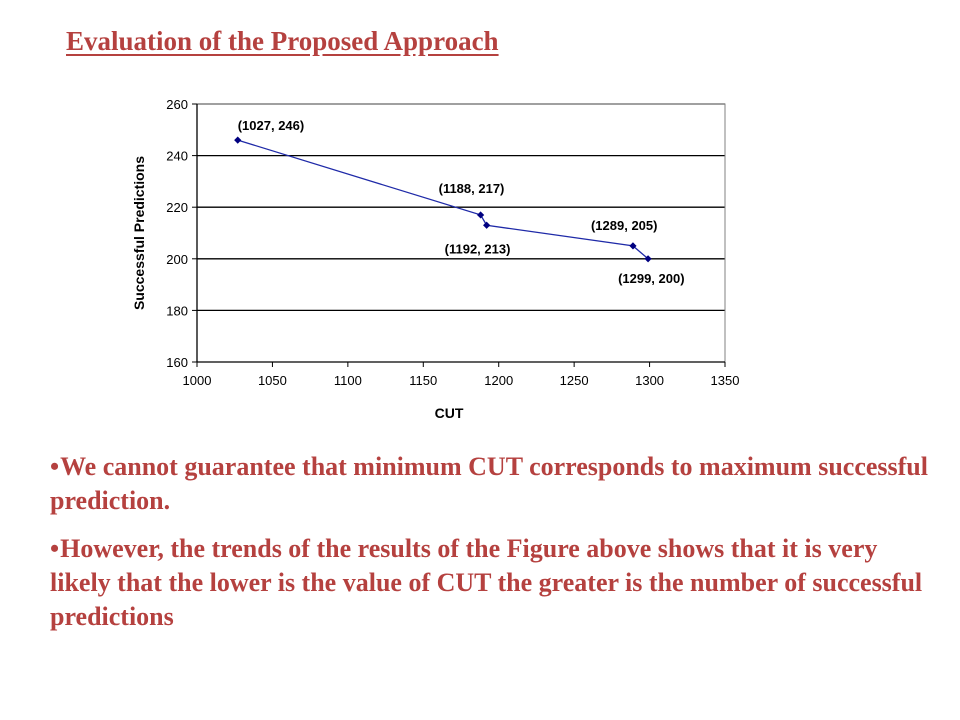 The width and height of the screenshot is (960, 720). I want to click on x-tick-label: 1300, so click(649, 380).